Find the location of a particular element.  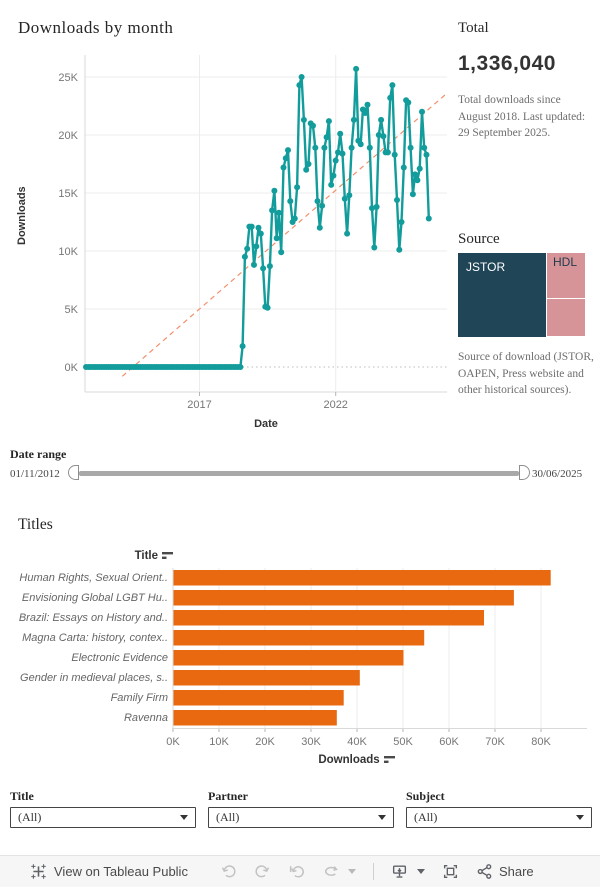

treemap-cell-hdl: HDL is located at coordinates (566, 275).